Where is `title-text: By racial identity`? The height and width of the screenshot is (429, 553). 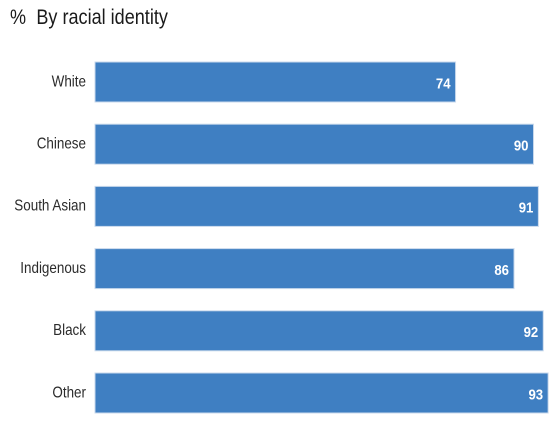
title-text: By racial identity is located at coordinates (102, 17).